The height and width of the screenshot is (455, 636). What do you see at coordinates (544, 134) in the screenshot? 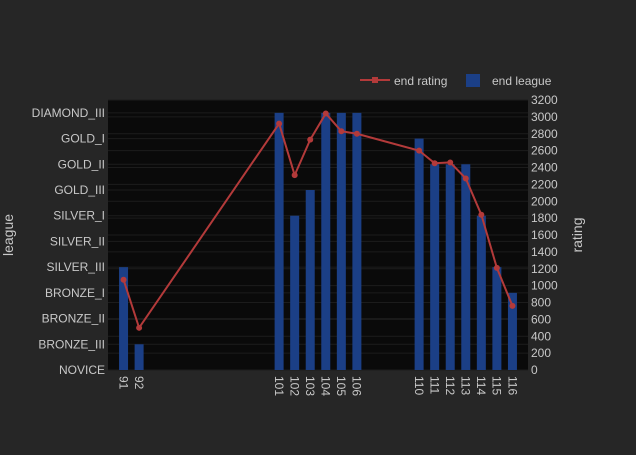
I see `rating-tick-label: 2800` at bounding box center [544, 134].